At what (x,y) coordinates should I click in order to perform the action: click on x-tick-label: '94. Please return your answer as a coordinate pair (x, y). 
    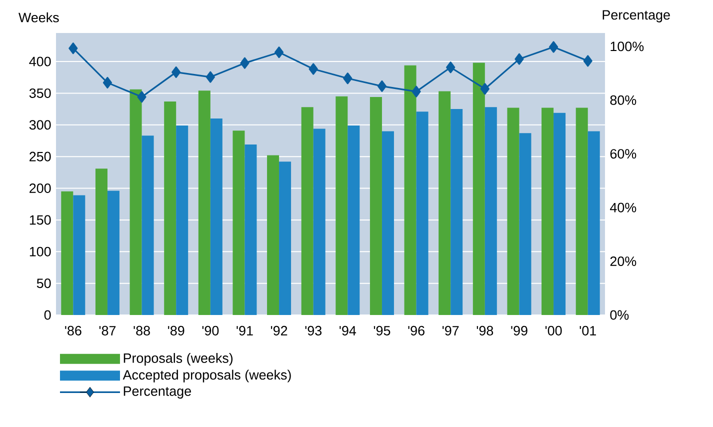
    Looking at the image, I should click on (348, 331).